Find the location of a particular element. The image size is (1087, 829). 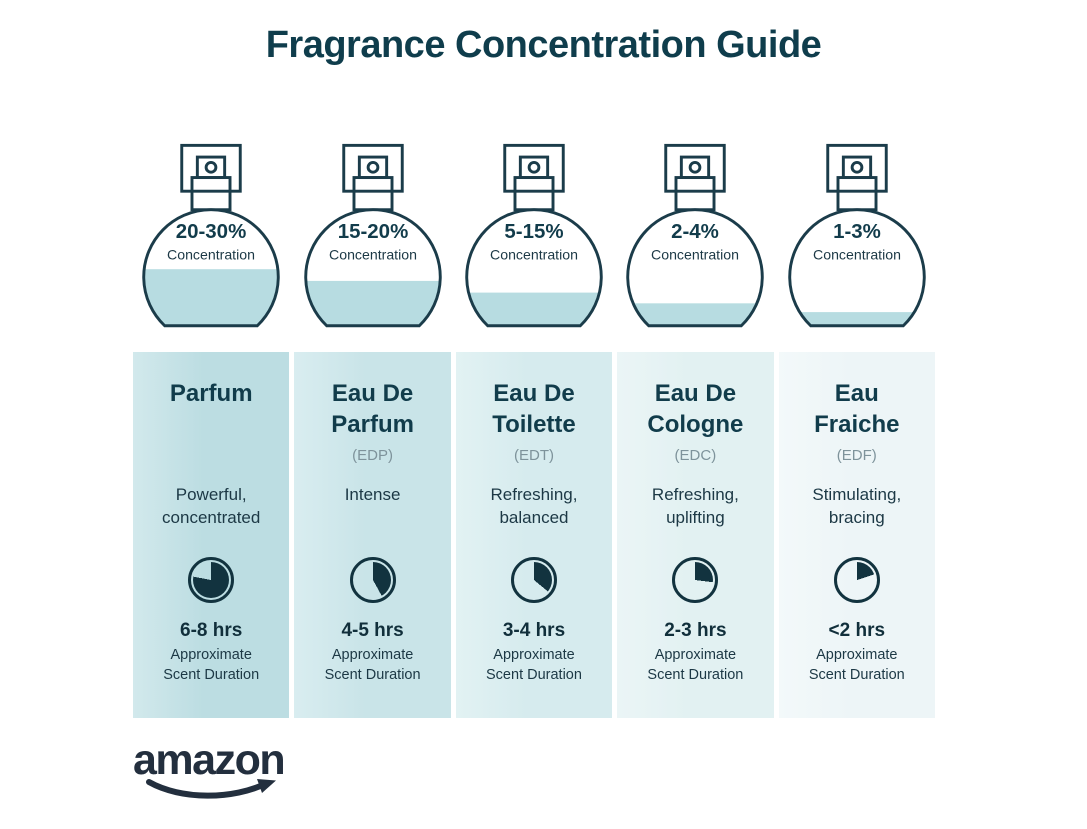

scent-duration: 2-3 hrs is located at coordinates (695, 630).